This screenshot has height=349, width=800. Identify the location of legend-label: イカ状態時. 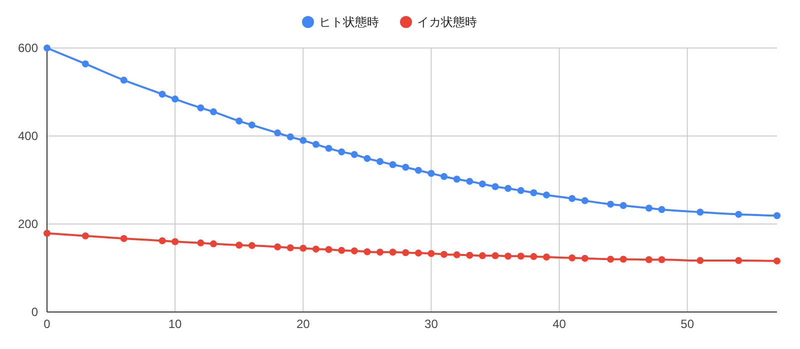
(447, 22).